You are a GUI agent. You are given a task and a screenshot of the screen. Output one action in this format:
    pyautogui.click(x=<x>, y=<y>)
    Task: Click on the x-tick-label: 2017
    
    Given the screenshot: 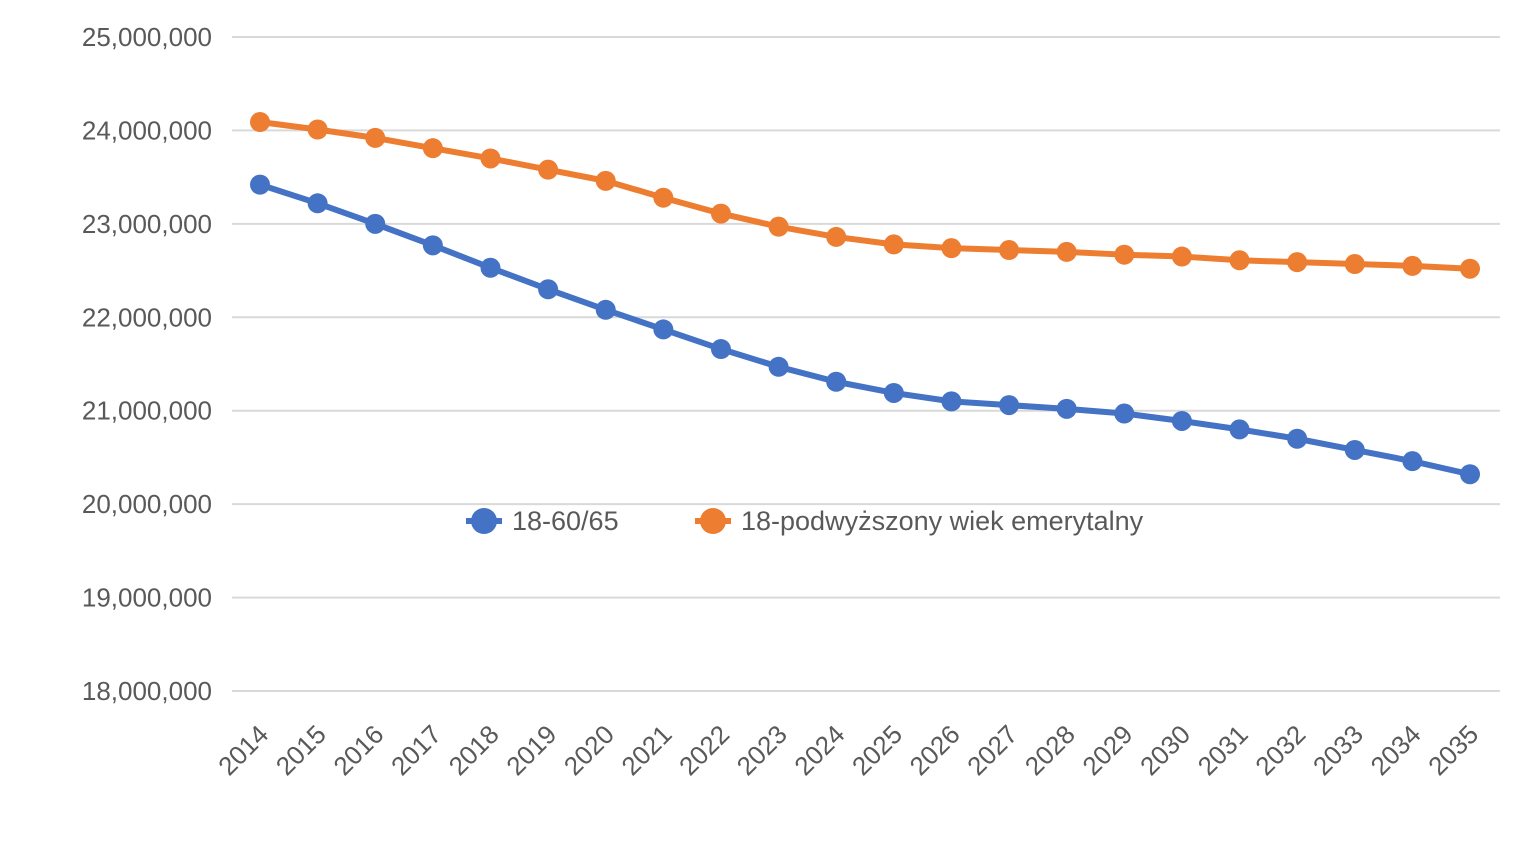 What is the action you would take?
    pyautogui.click(x=416, y=750)
    